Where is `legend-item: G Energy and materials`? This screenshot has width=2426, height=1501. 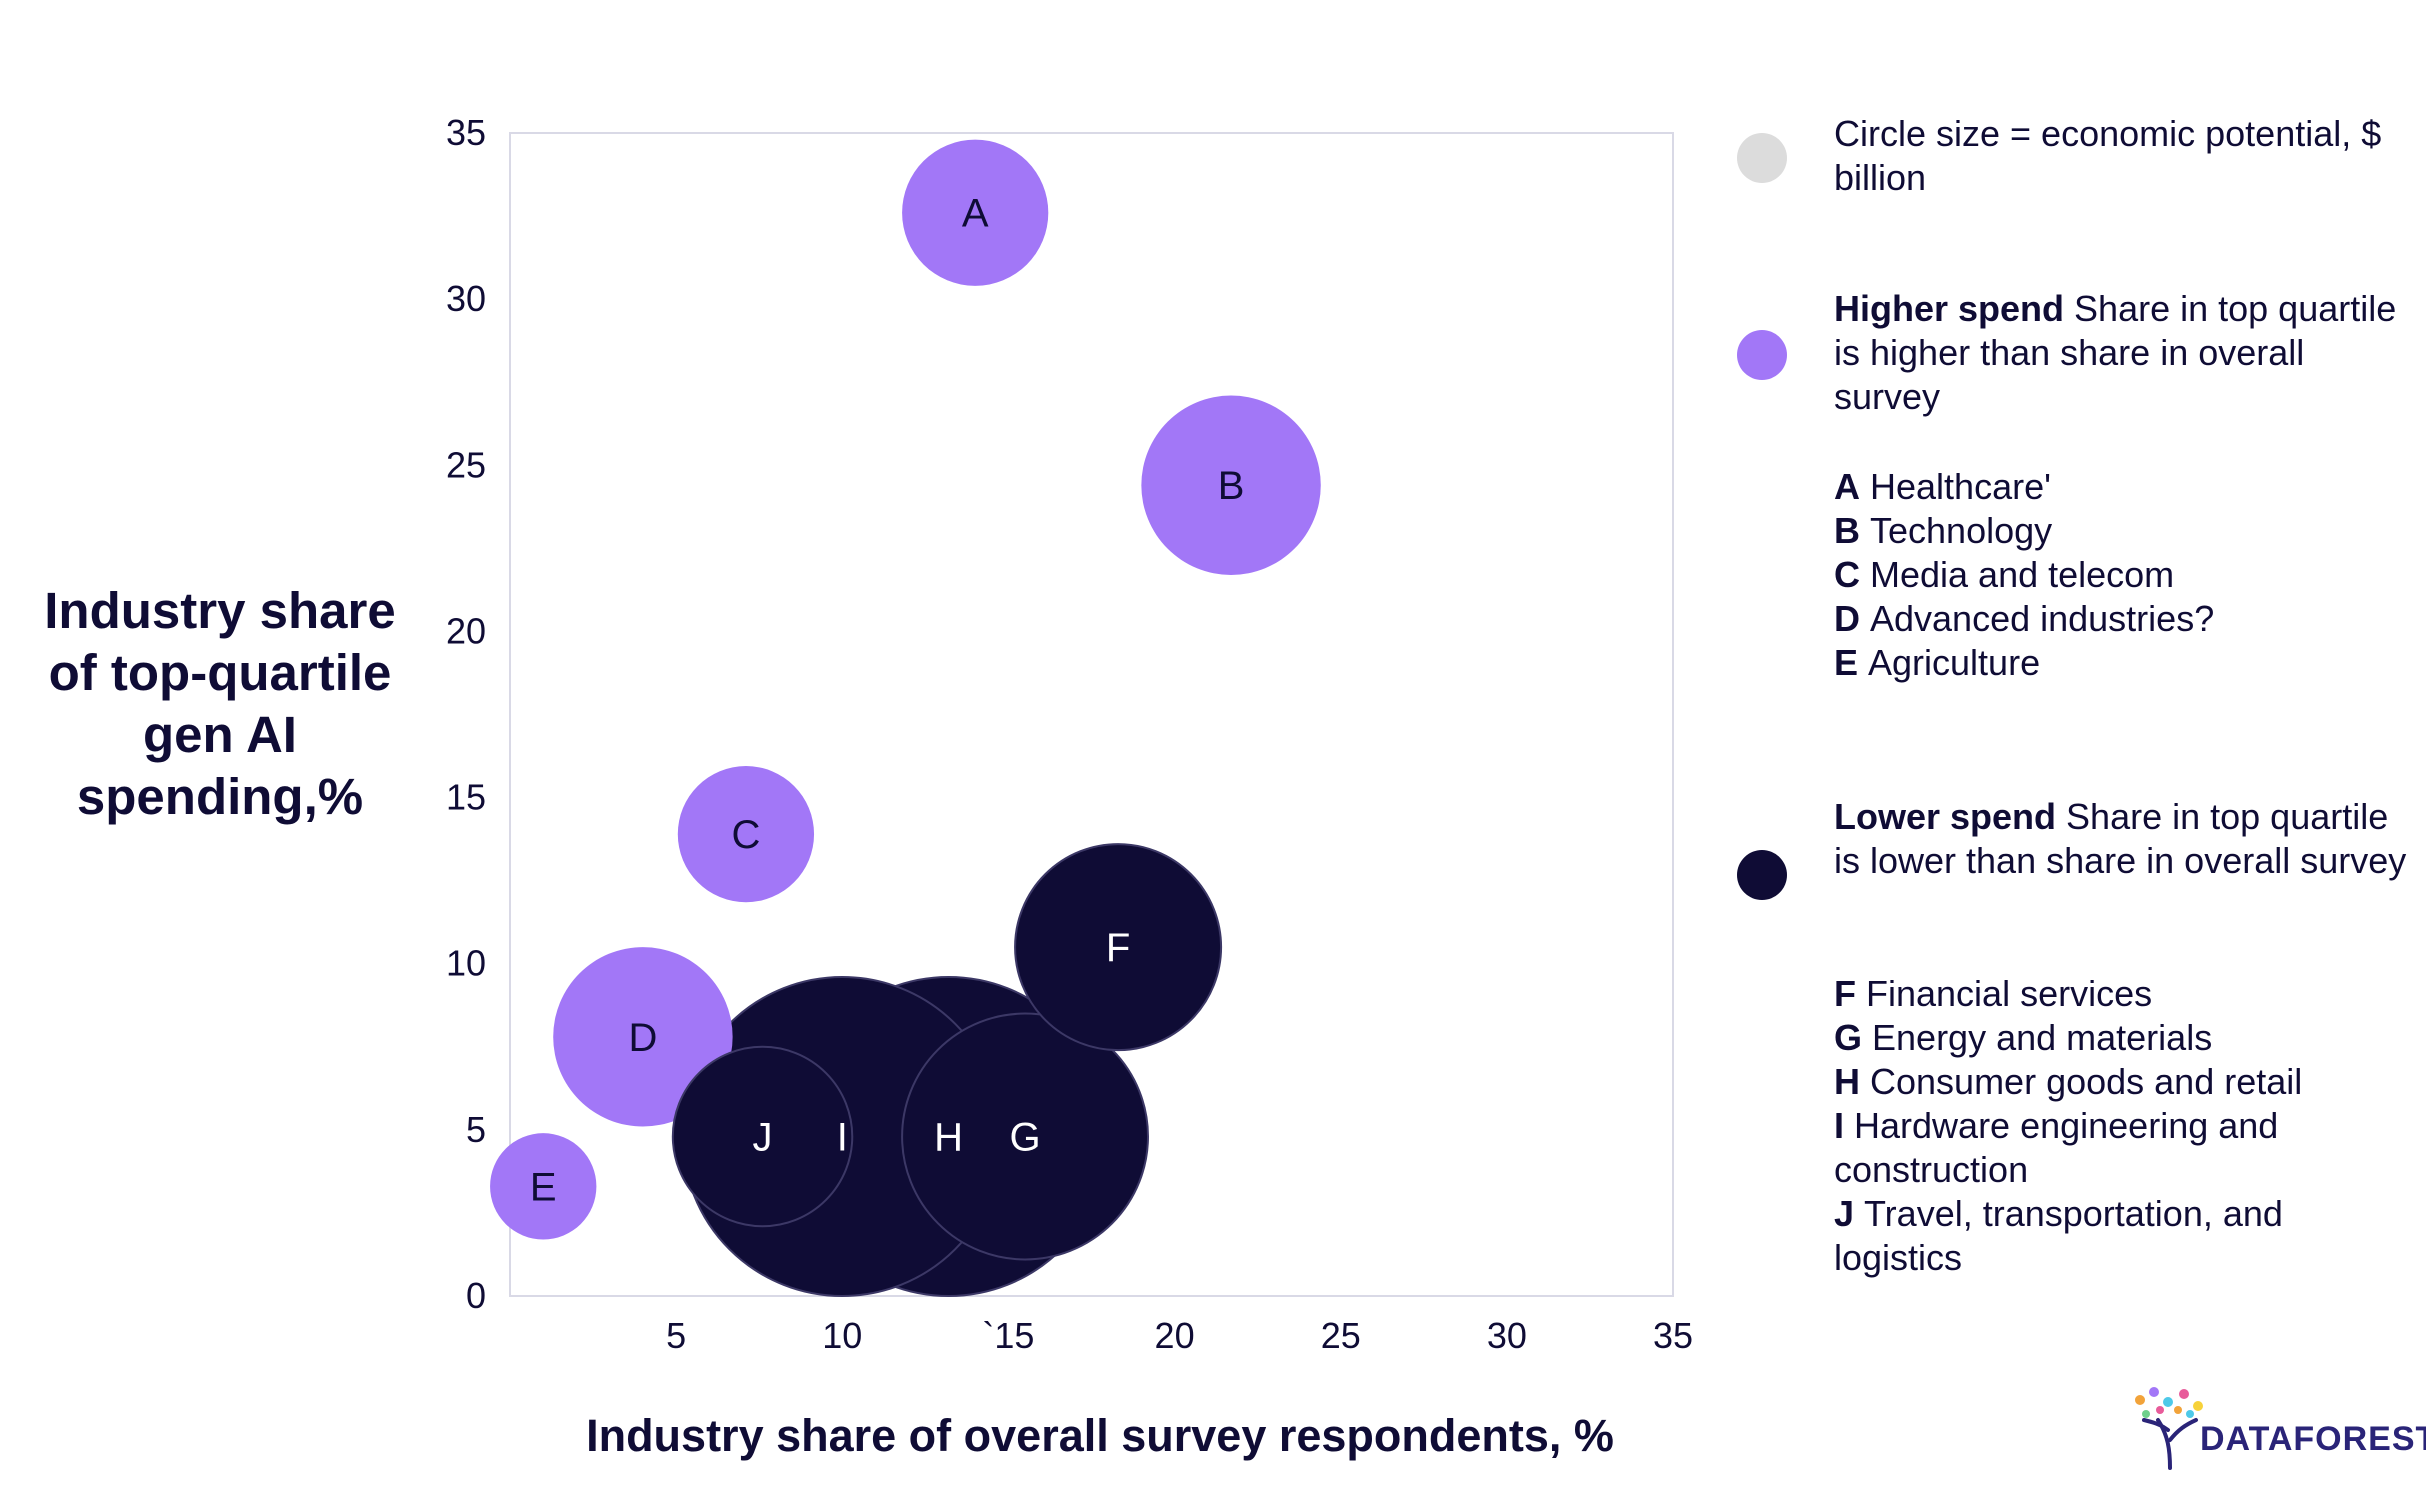 legend-item: G Energy and materials is located at coordinates (2124, 1038).